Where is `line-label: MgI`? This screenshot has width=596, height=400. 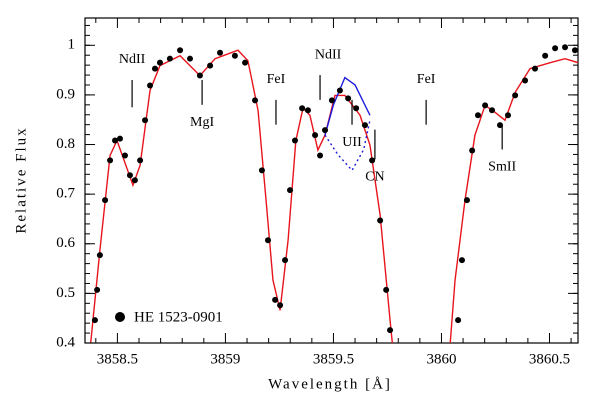 line-label: MgI is located at coordinates (202, 122).